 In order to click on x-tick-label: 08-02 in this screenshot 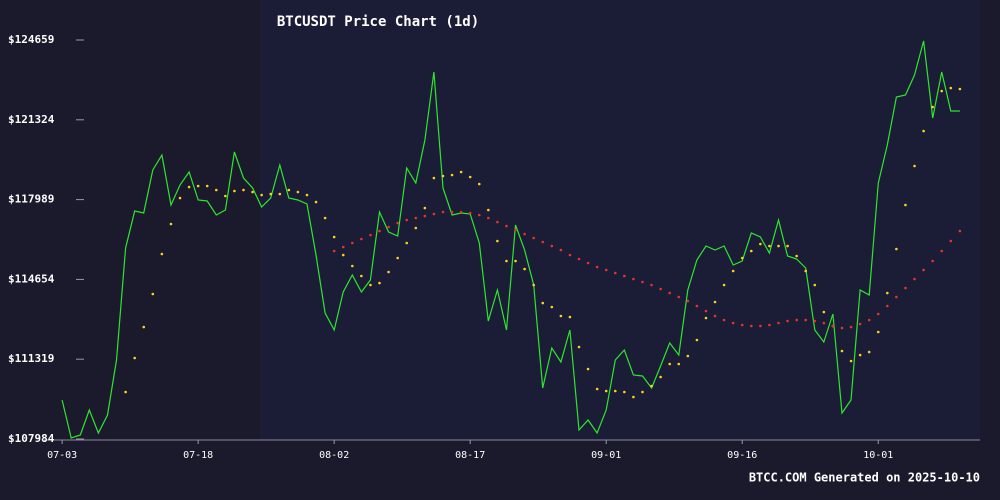, I will do `click(334, 455)`.